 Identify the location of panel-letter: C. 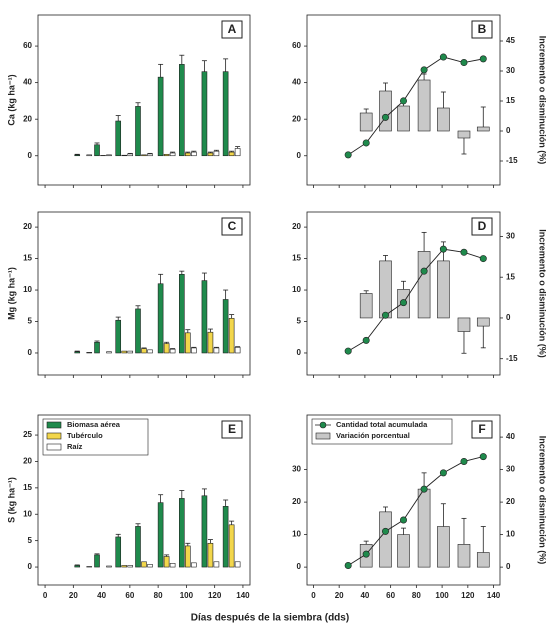
(232, 226).